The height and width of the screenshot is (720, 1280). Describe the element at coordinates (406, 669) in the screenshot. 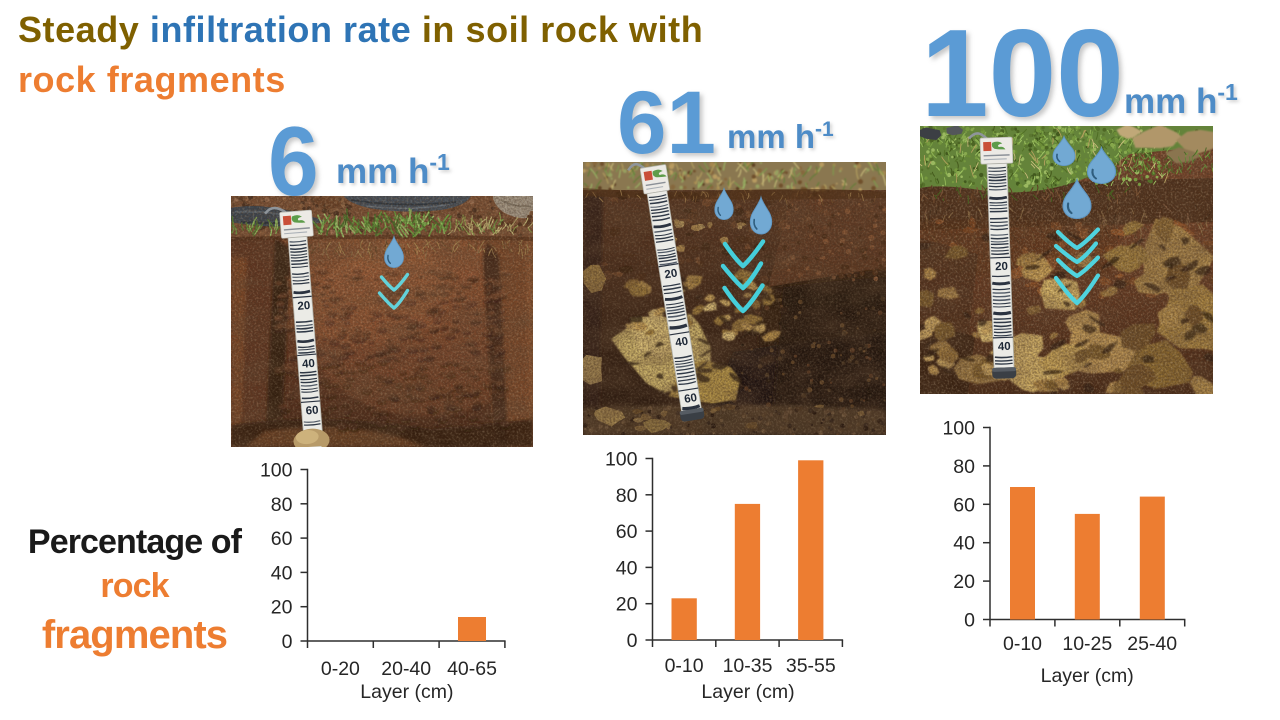

I see `svg-text: 20-40` at that location.